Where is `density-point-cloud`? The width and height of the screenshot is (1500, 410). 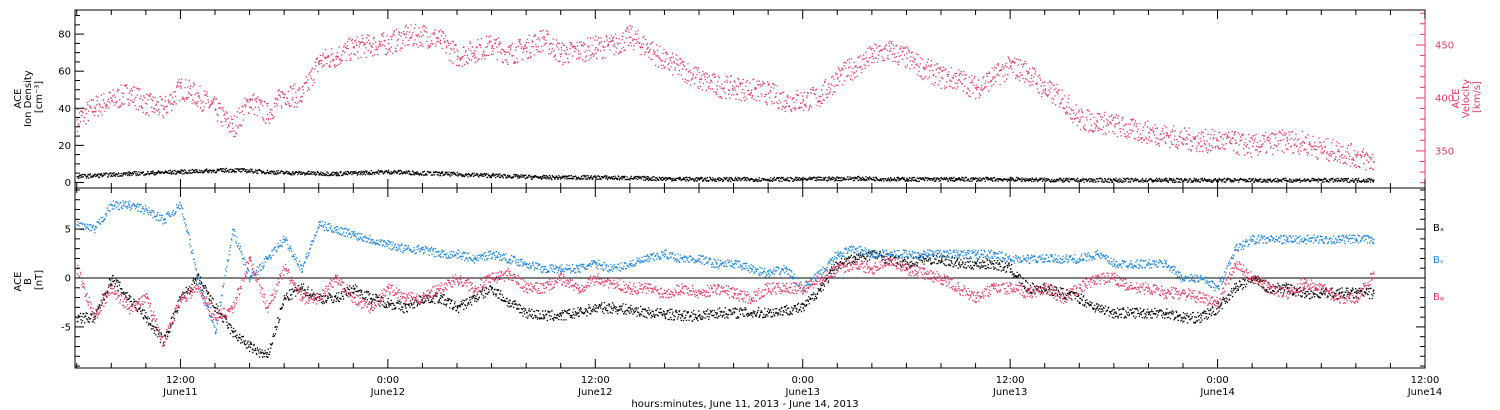
density-point-cloud is located at coordinates (725, 175).